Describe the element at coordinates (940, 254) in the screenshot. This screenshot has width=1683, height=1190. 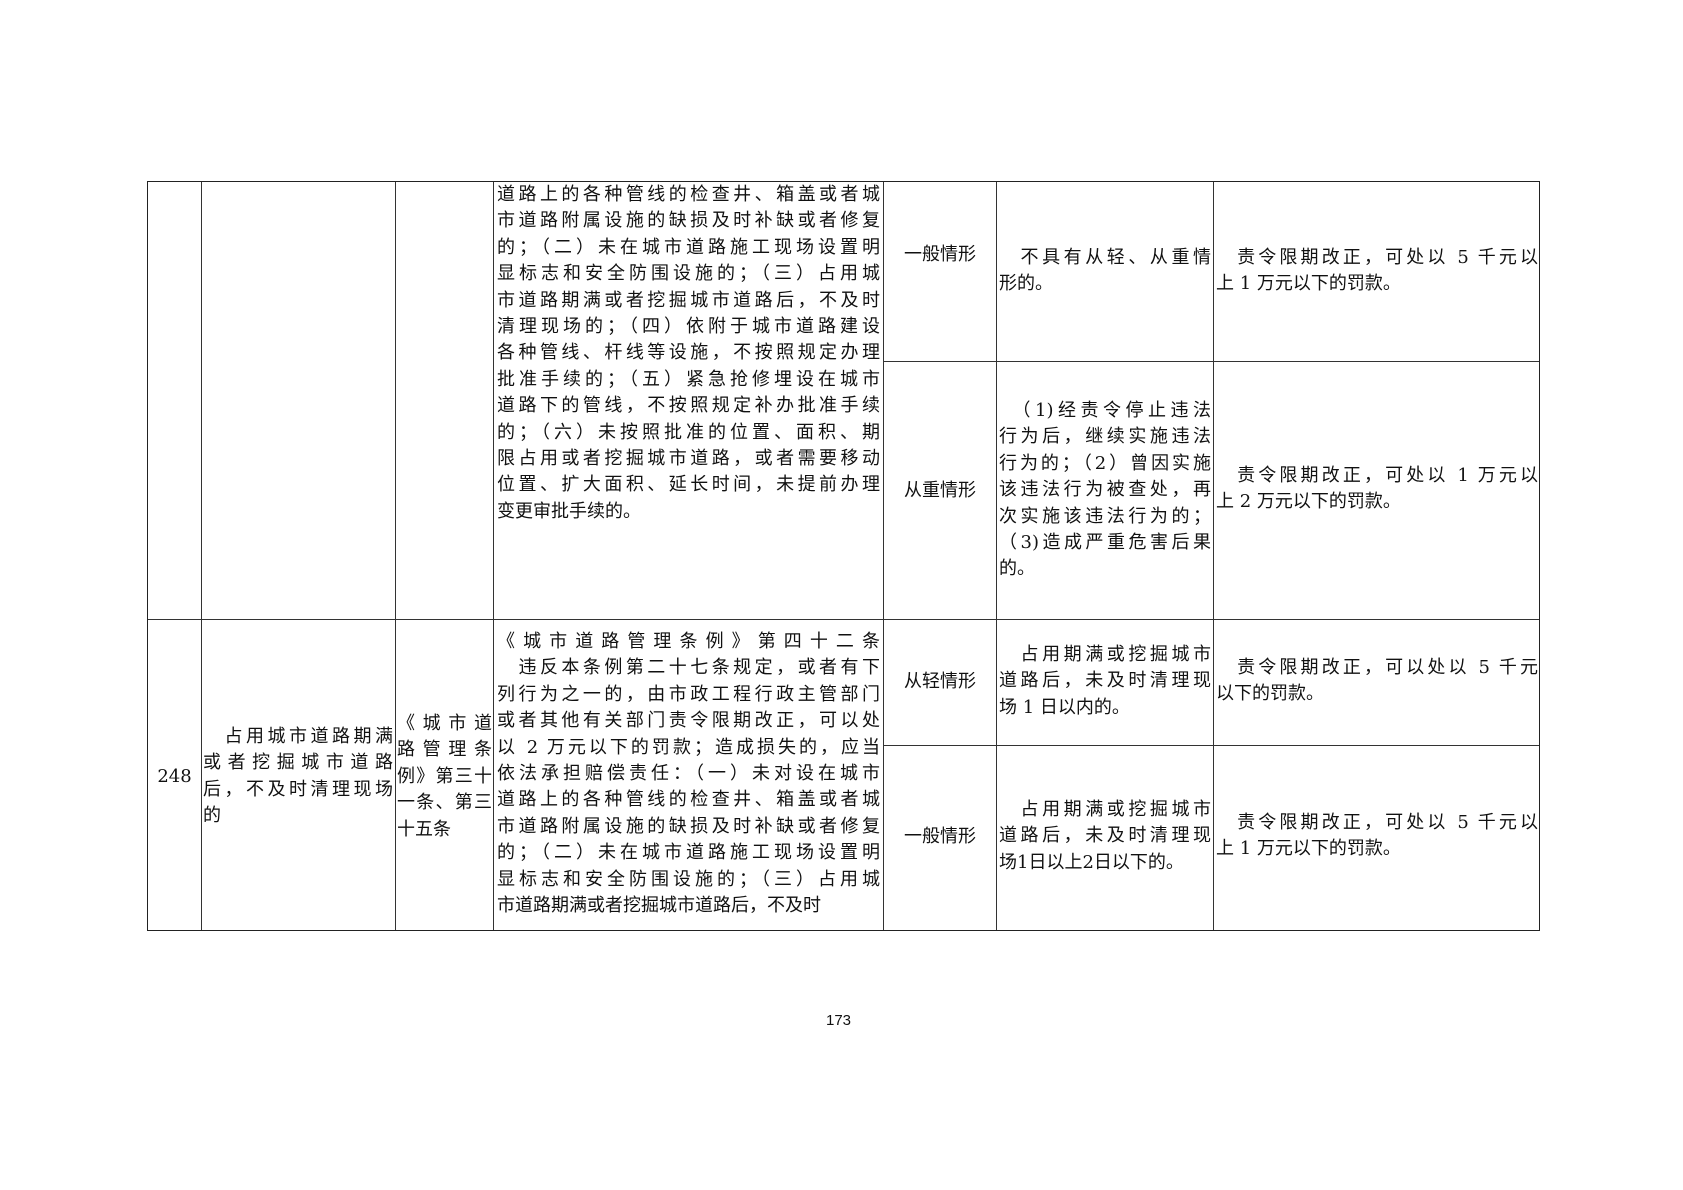
I see `level-general: 一般情形` at that location.